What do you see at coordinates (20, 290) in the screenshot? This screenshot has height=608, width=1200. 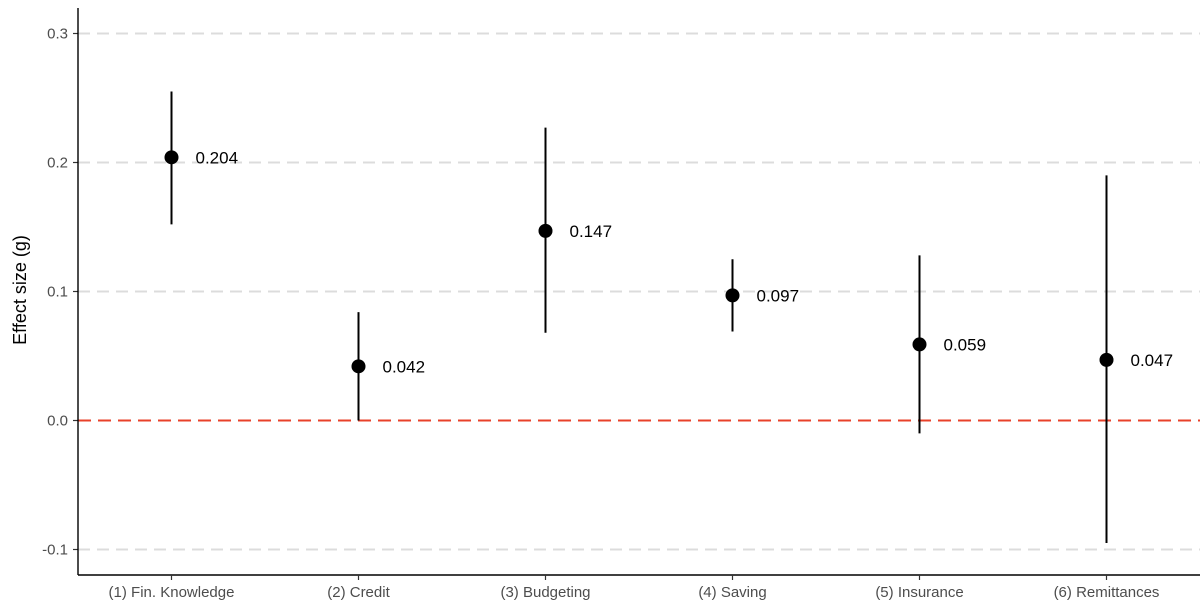 I see `y-axis-title: Effect size (g)` at bounding box center [20, 290].